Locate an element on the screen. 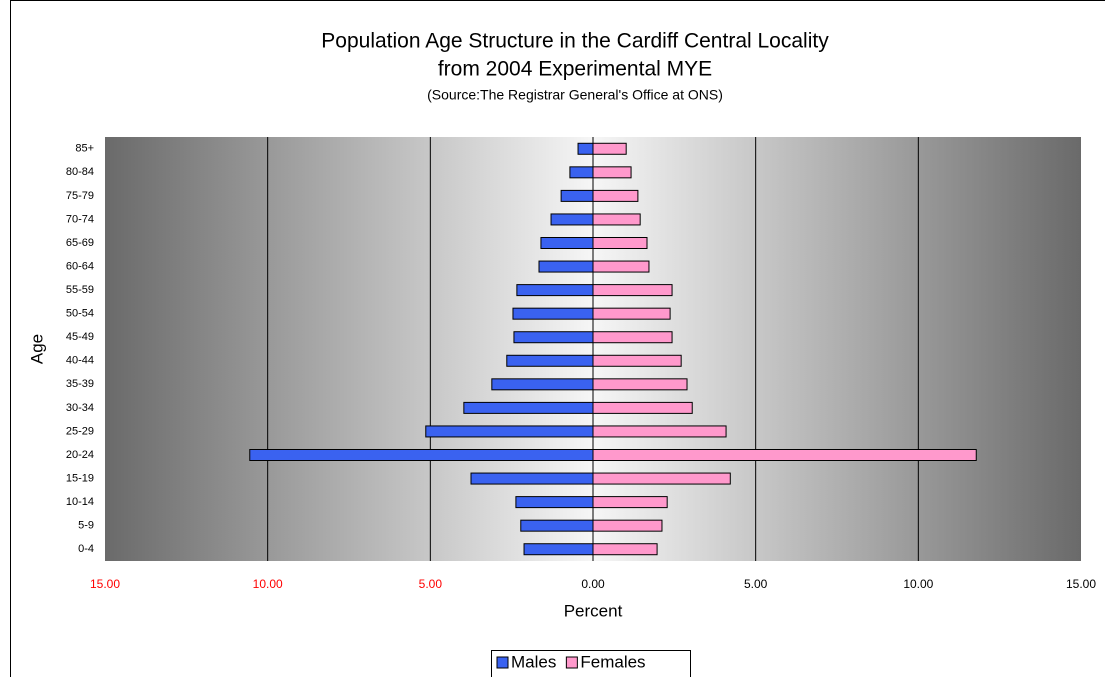 The width and height of the screenshot is (1105, 677). y-tick-label: 65-69 is located at coordinates (80, 243).